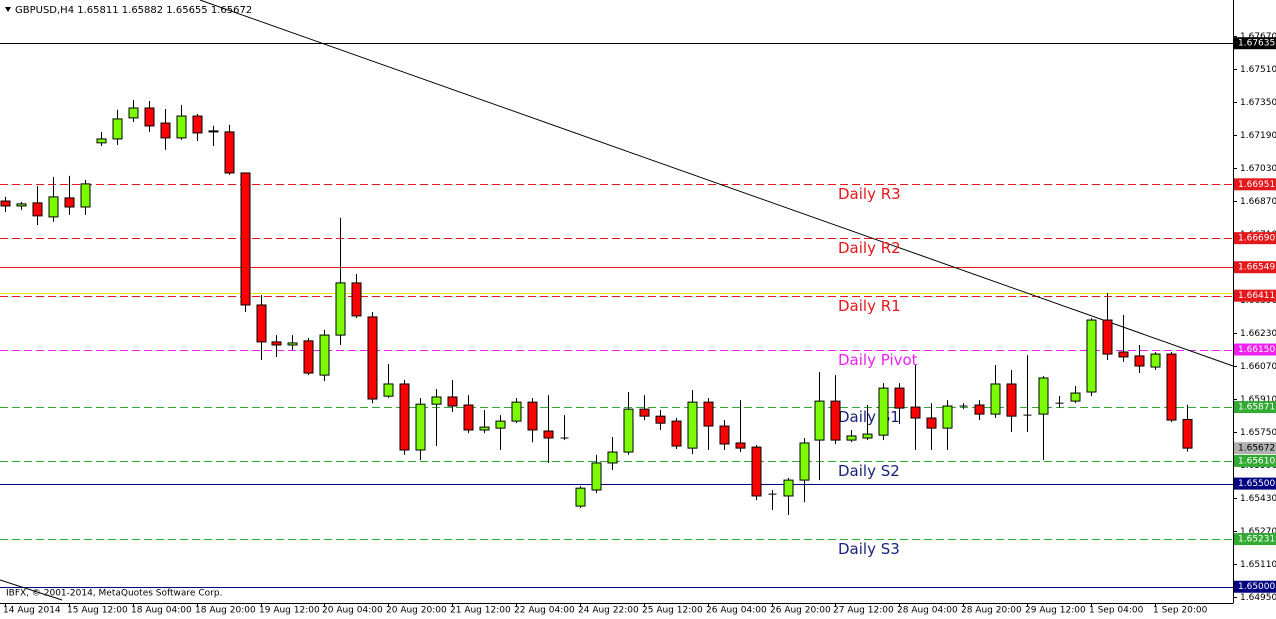  Describe the element at coordinates (608, 611) in the screenshot. I see `x-tick-label: 24 Aug 22:00` at that location.